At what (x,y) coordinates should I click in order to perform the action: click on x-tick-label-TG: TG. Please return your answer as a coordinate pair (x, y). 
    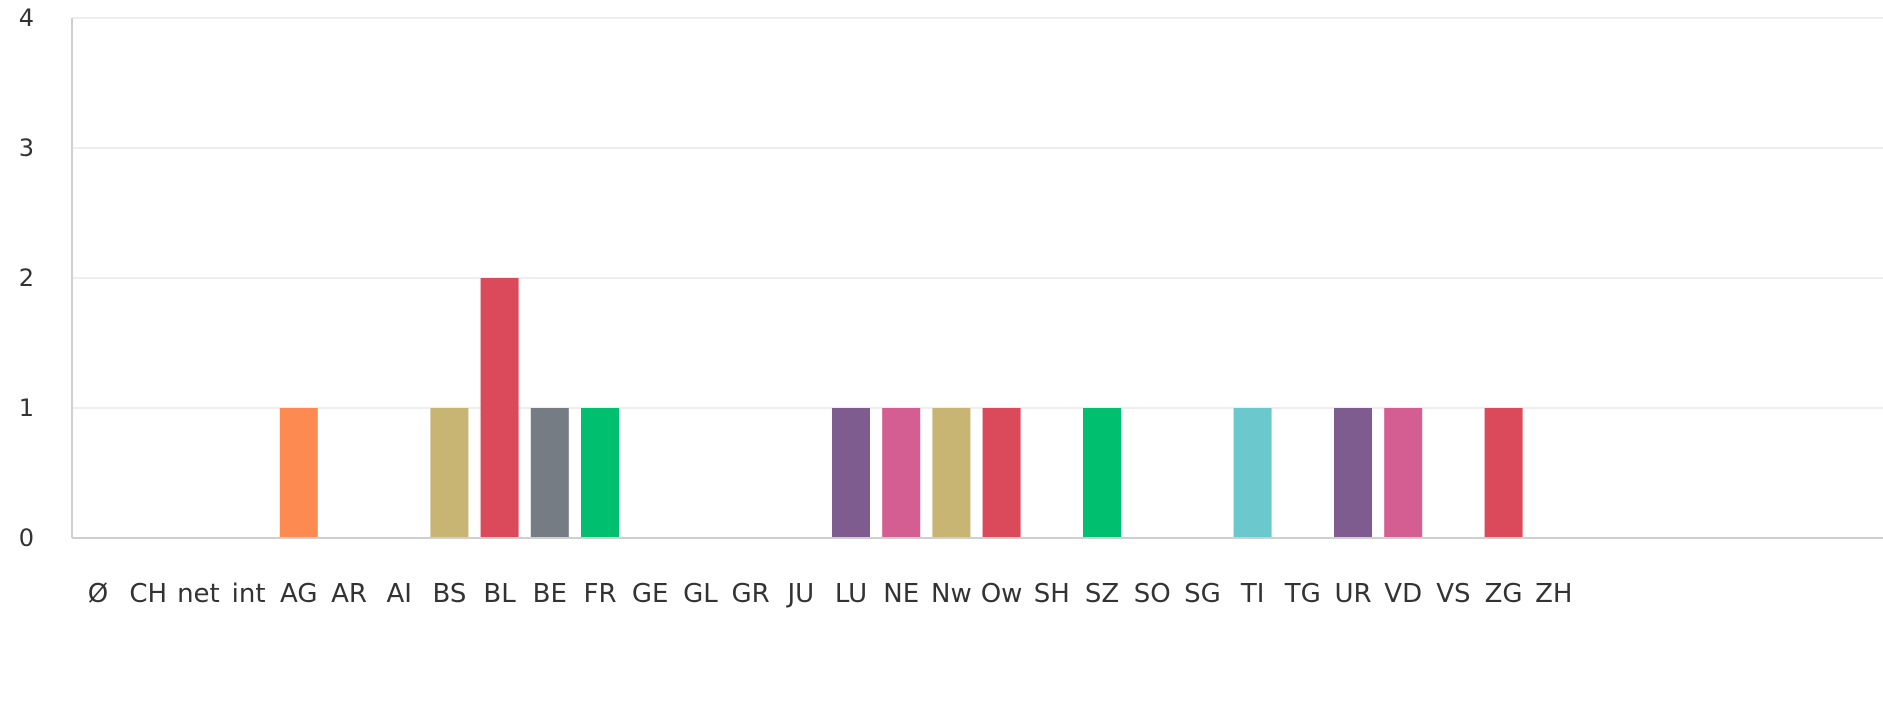
    Looking at the image, I should click on (1302, 594).